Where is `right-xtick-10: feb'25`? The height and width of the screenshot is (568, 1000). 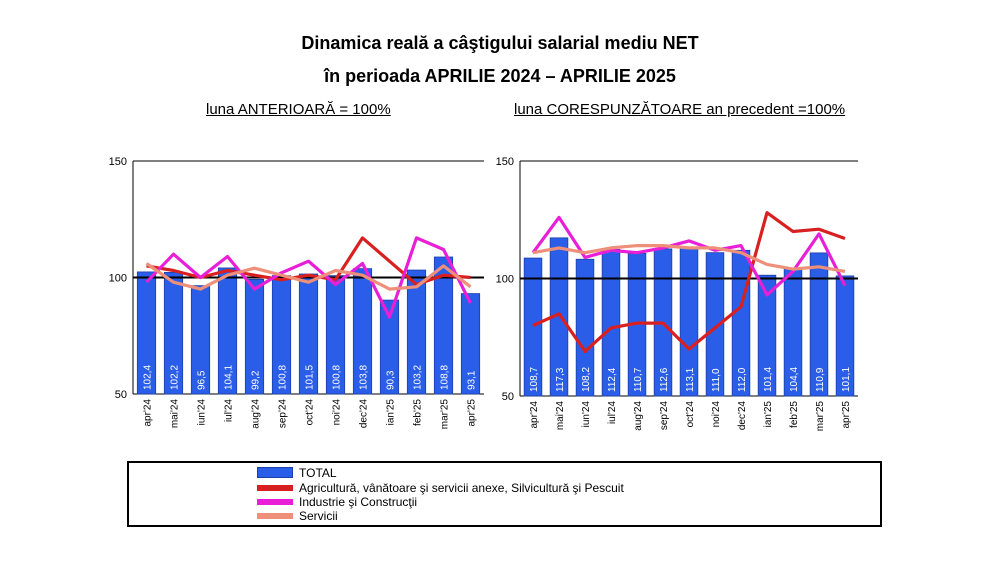 right-xtick-10: feb'25 is located at coordinates (794, 414).